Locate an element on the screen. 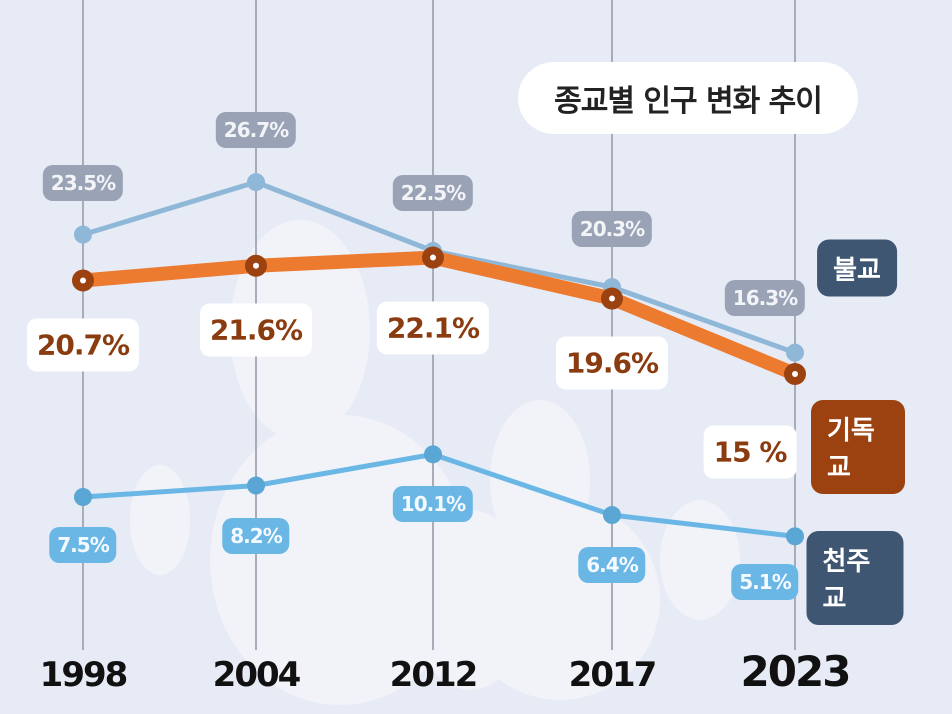  series-tag: 불교 is located at coordinates (857, 268).